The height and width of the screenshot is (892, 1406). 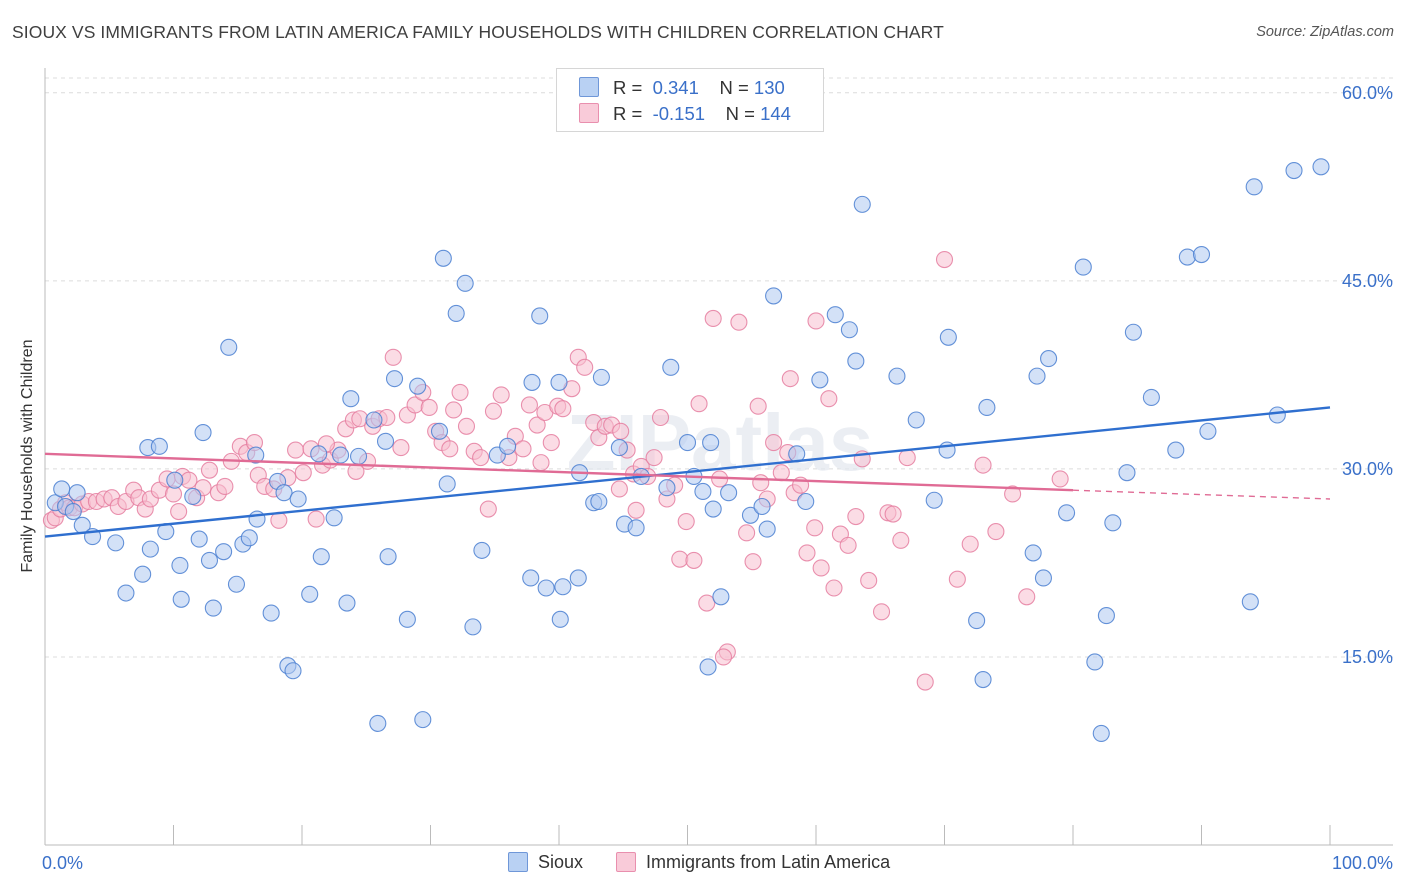 I want to click on y-tick-labels: 15.0% 30.0% 45.0% 60.0%, so click(x=1367, y=375).